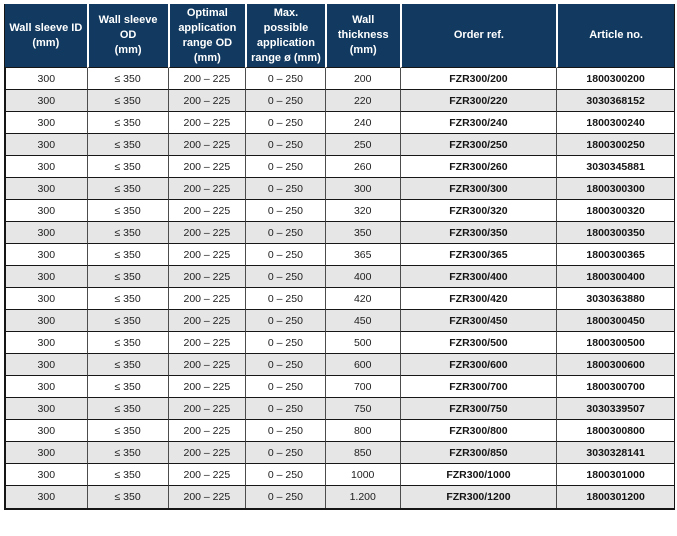 This screenshot has height=536, width=677. What do you see at coordinates (362, 167) in the screenshot?
I see `table-cell-wall-thickness: 260` at bounding box center [362, 167].